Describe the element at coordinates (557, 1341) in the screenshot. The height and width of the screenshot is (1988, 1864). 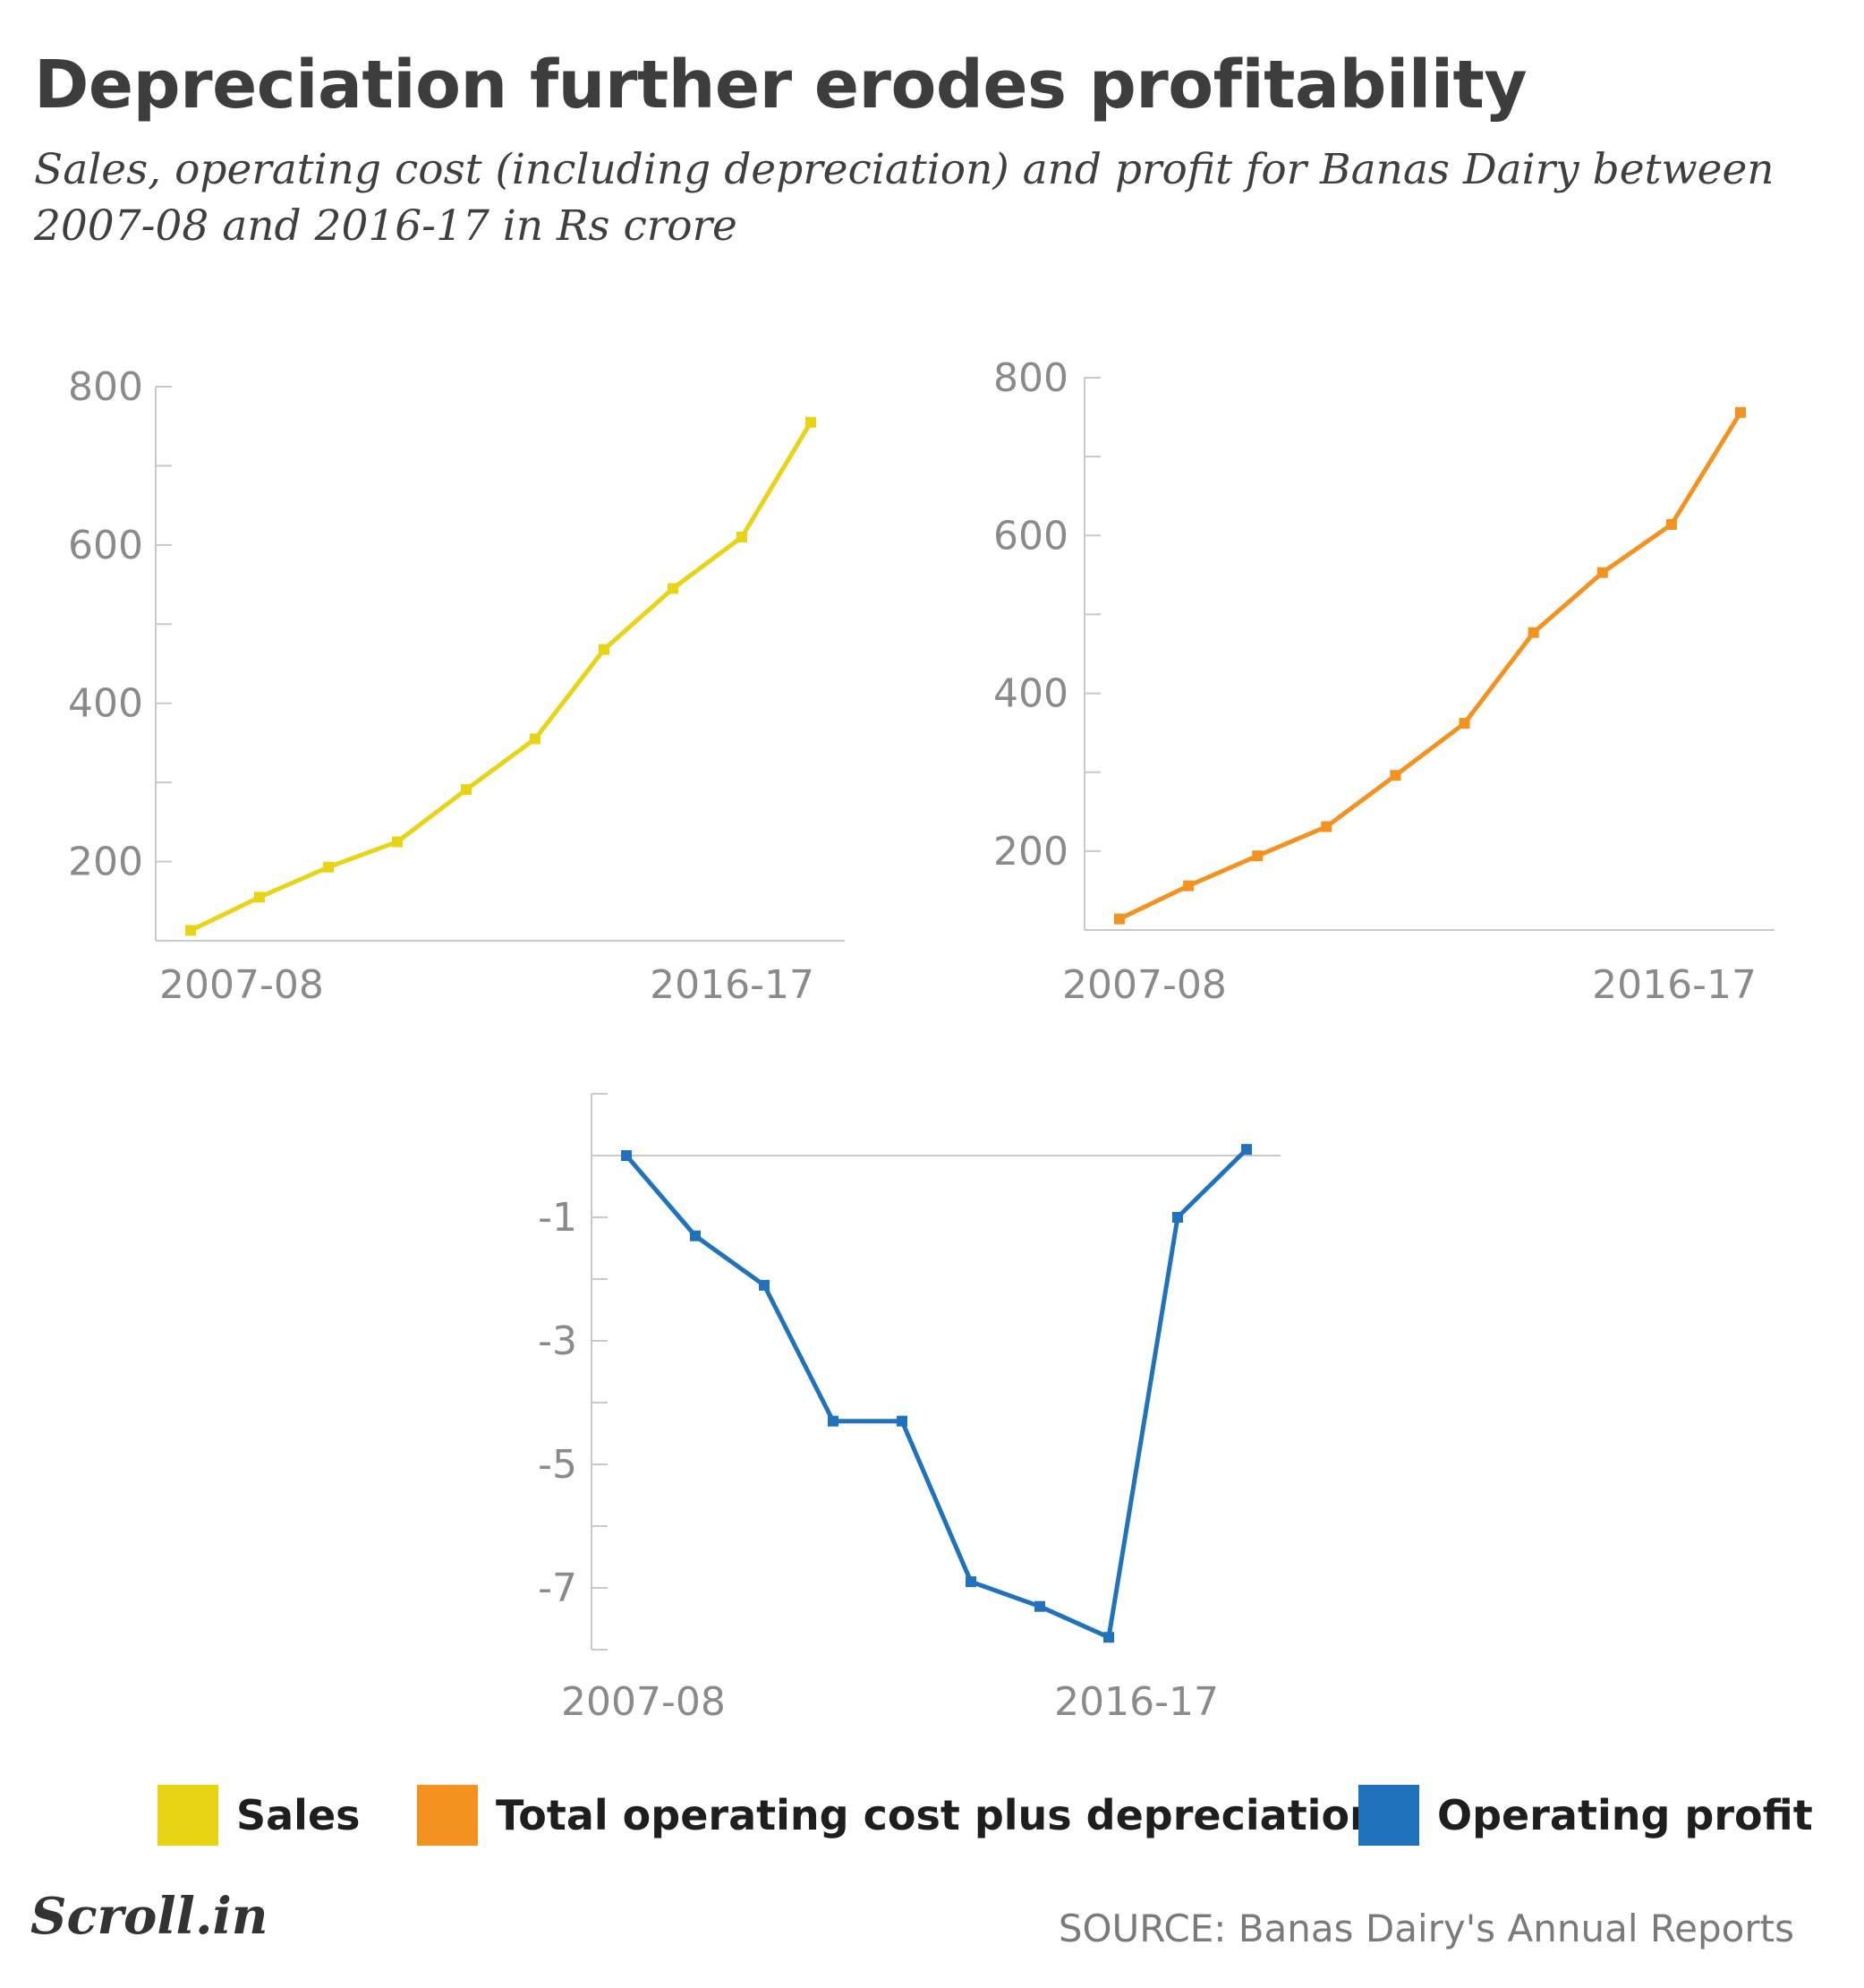
I see `profit-y-tick-label: -3` at that location.